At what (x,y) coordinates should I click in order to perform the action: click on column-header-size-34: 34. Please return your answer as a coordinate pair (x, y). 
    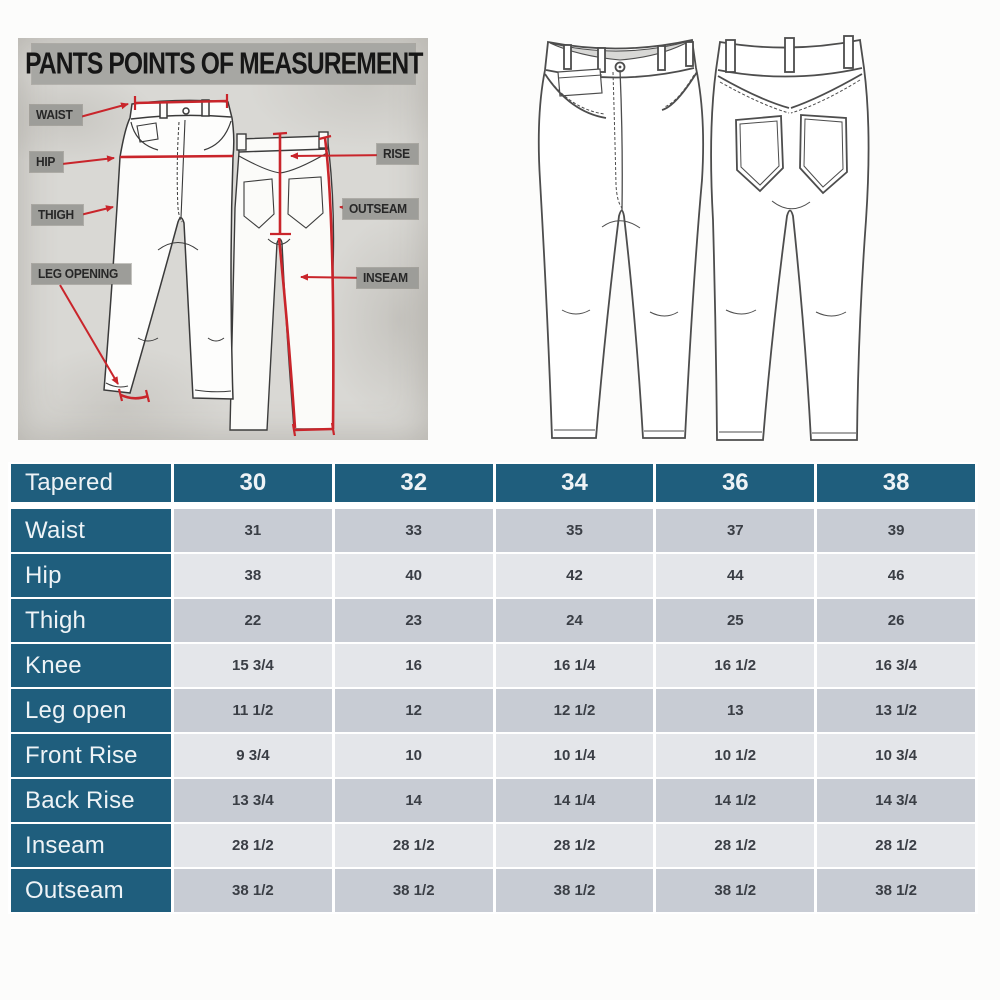
    Looking at the image, I should click on (574, 485).